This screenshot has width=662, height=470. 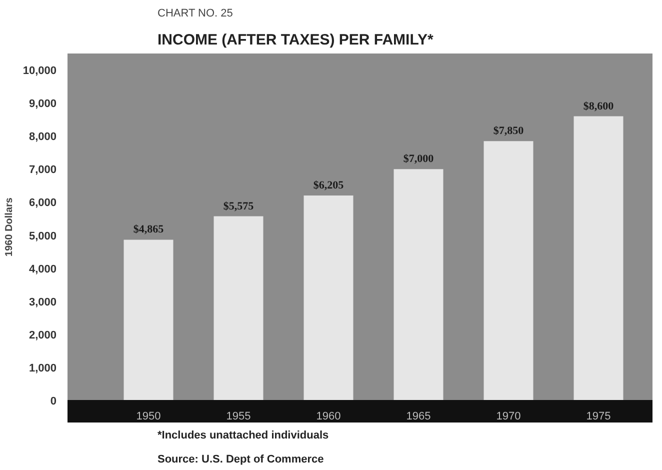 What do you see at coordinates (42, 335) in the screenshot?
I see `y-tick-label: 2,000` at bounding box center [42, 335].